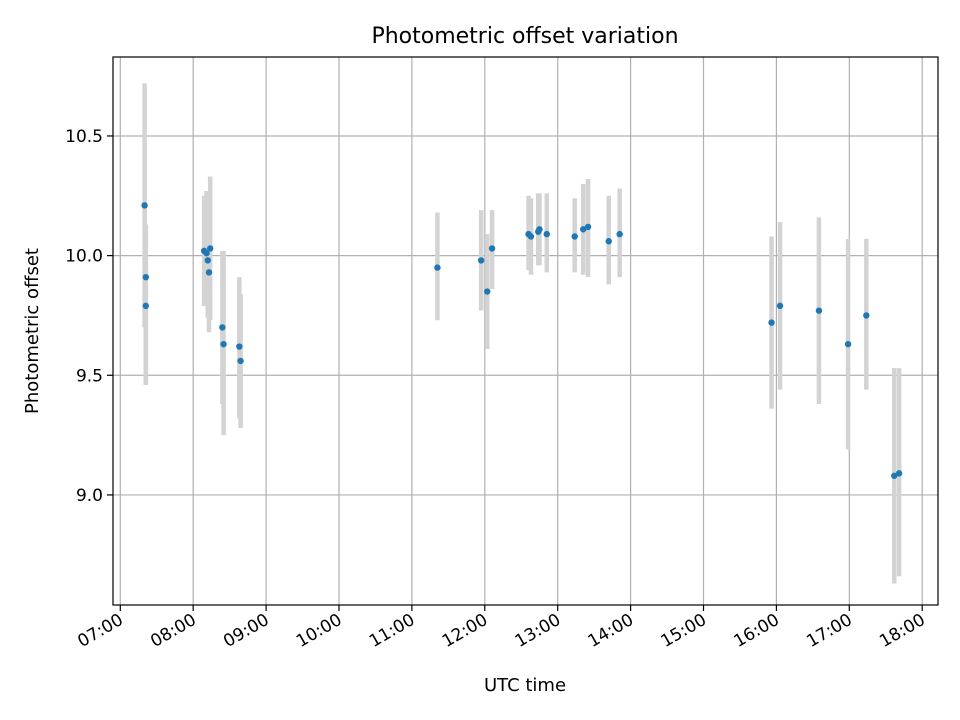 The height and width of the screenshot is (720, 960). Describe the element at coordinates (32, 331) in the screenshot. I see `y-axis-label: Photometric offset` at that location.